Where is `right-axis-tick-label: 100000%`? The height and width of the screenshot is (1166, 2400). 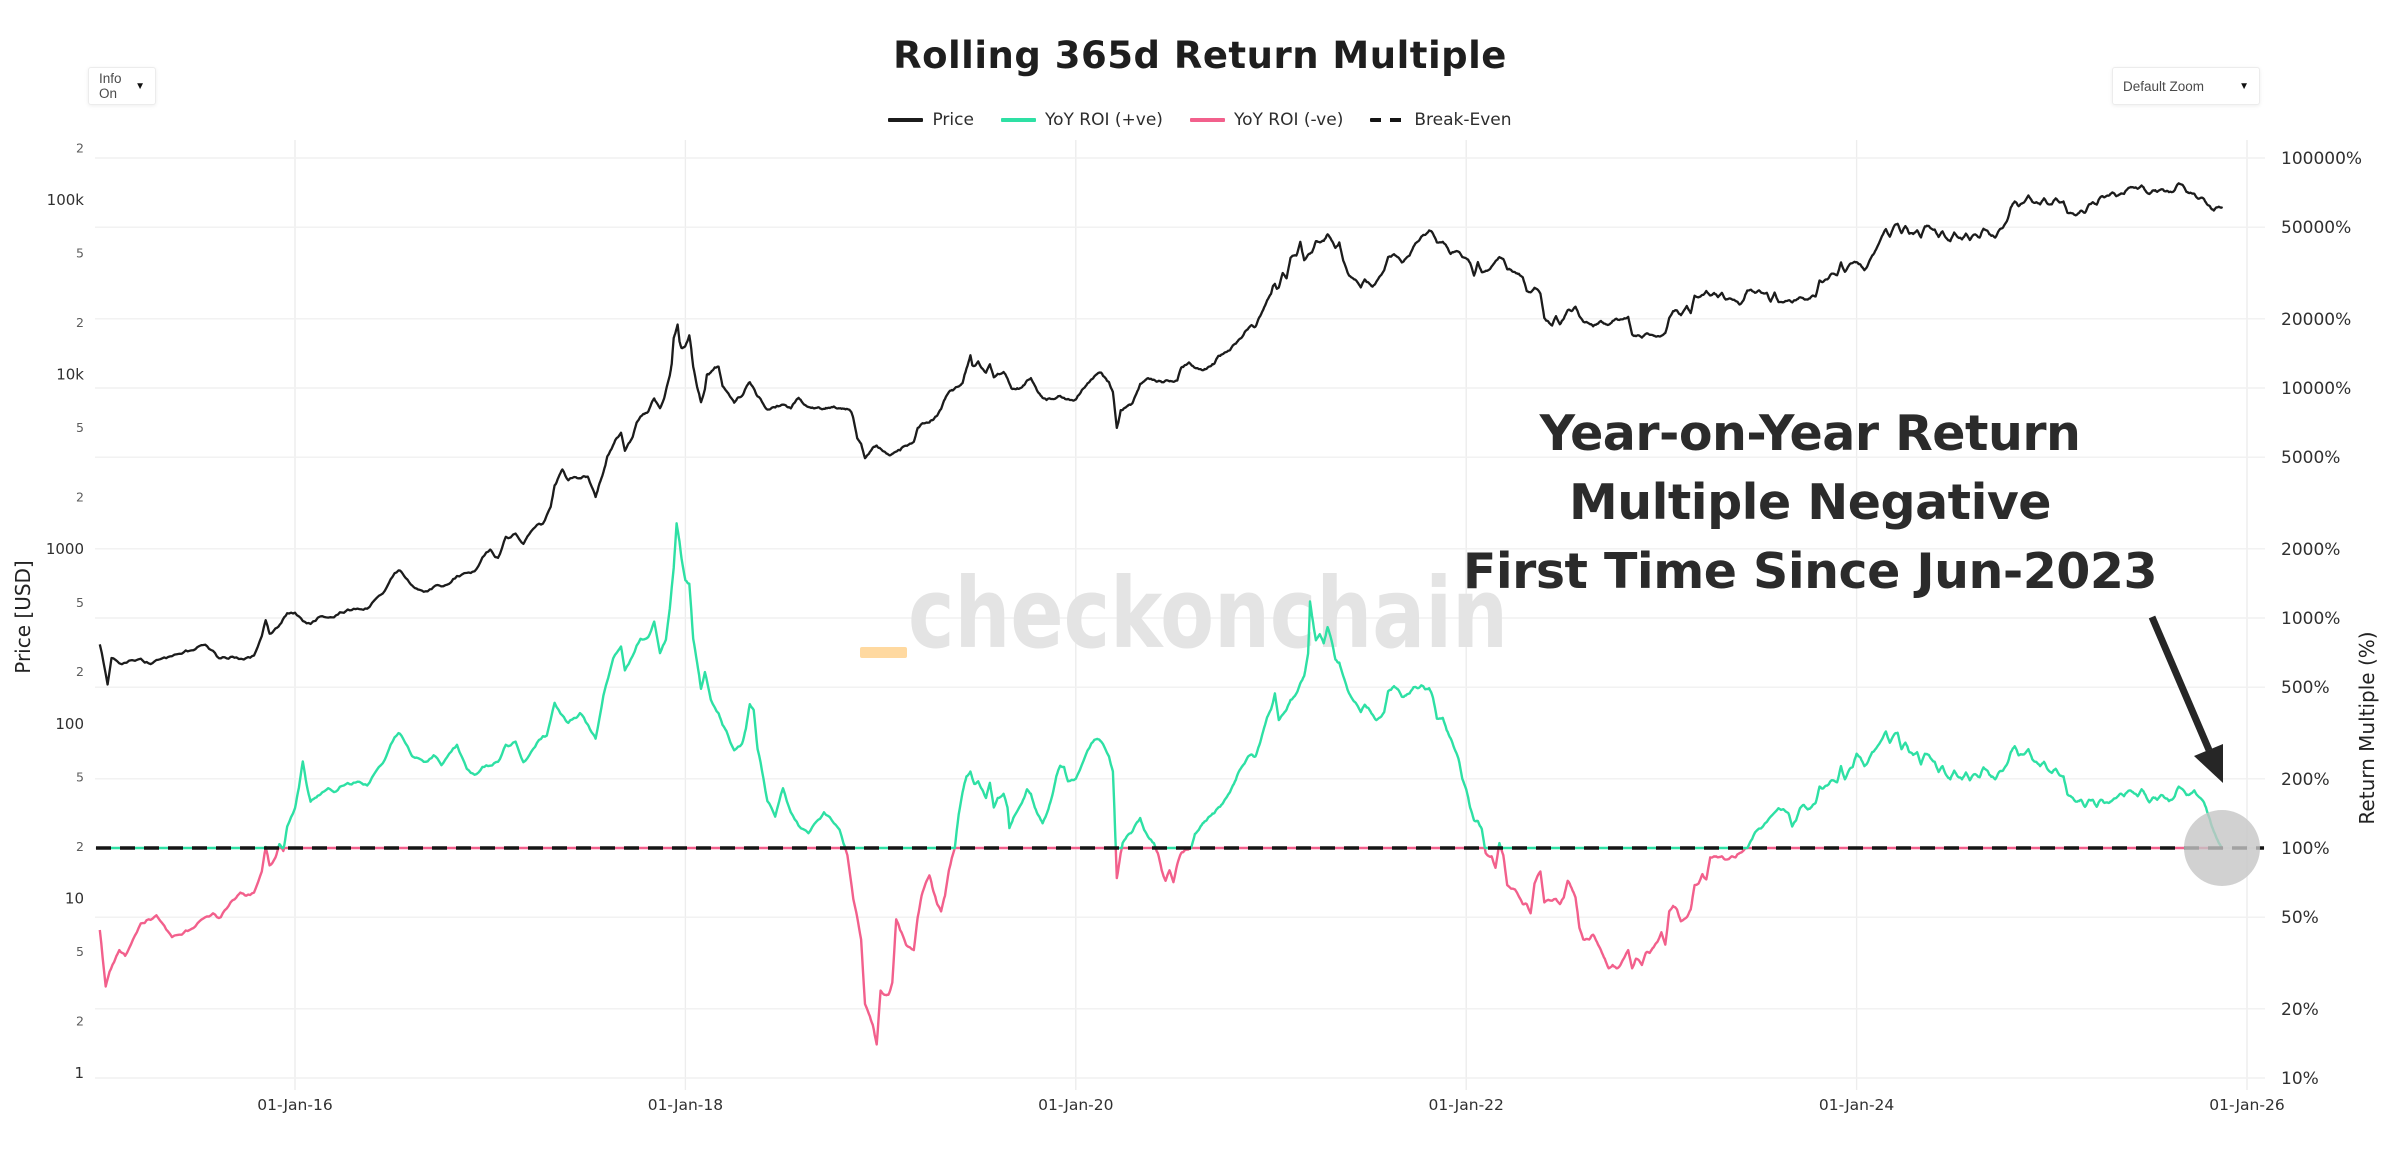 right-axis-tick-label: 100000% is located at coordinates (2321, 159).